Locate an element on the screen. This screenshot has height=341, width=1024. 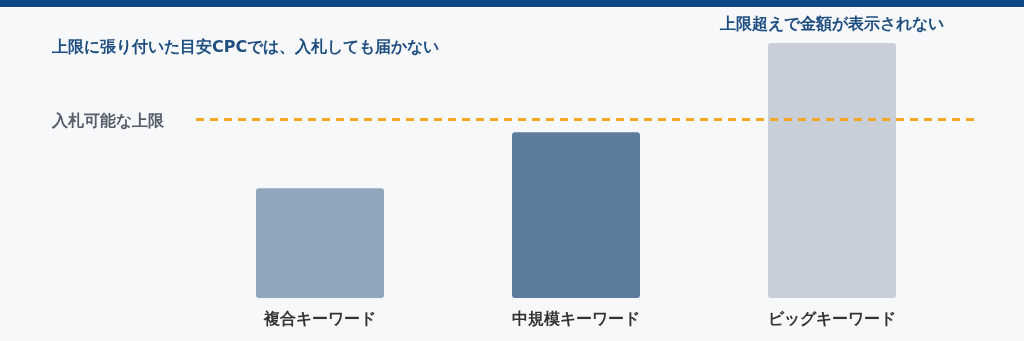
x-tick-label: 複合キーワード is located at coordinates (319, 318).